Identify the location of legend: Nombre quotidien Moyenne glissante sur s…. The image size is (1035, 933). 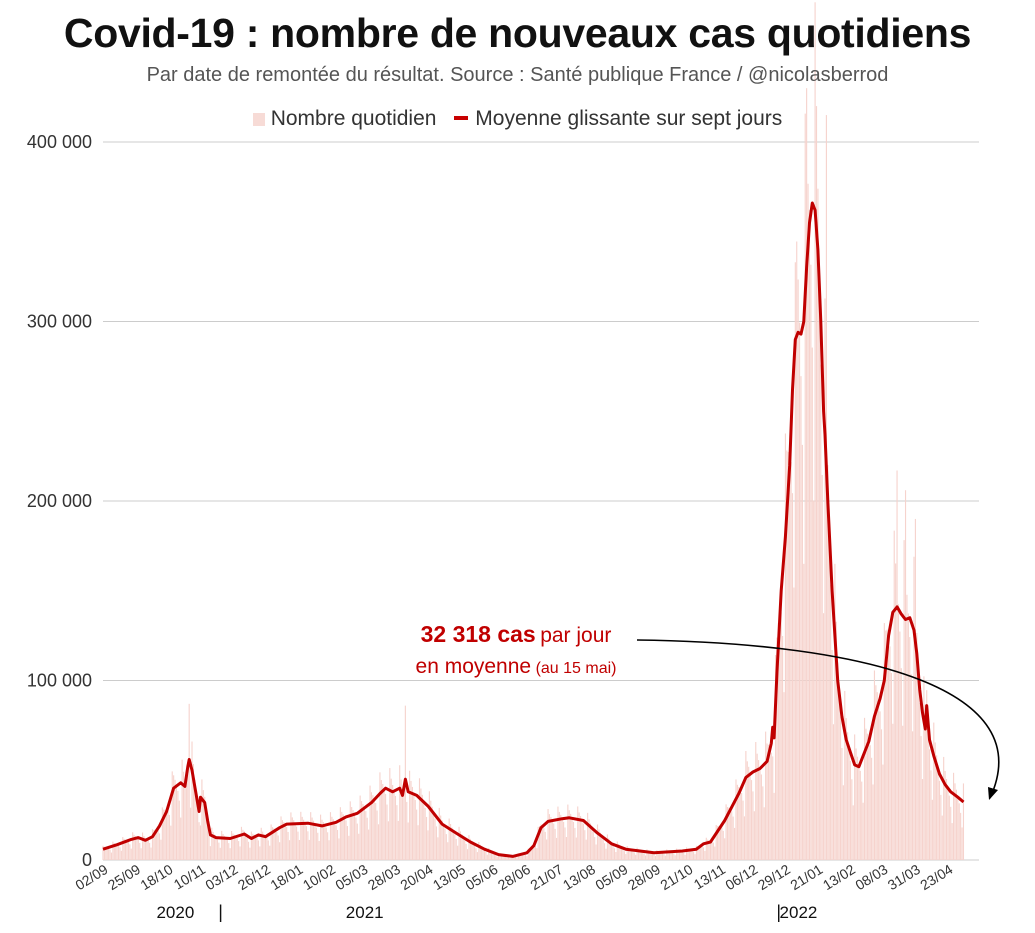
(517, 119).